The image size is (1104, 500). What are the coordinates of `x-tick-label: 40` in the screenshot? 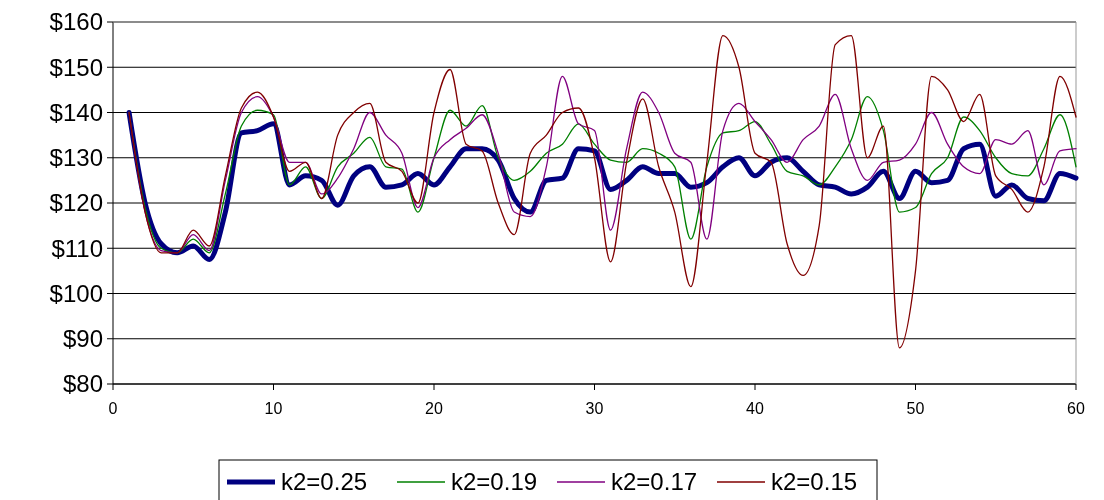 It's located at (755, 408).